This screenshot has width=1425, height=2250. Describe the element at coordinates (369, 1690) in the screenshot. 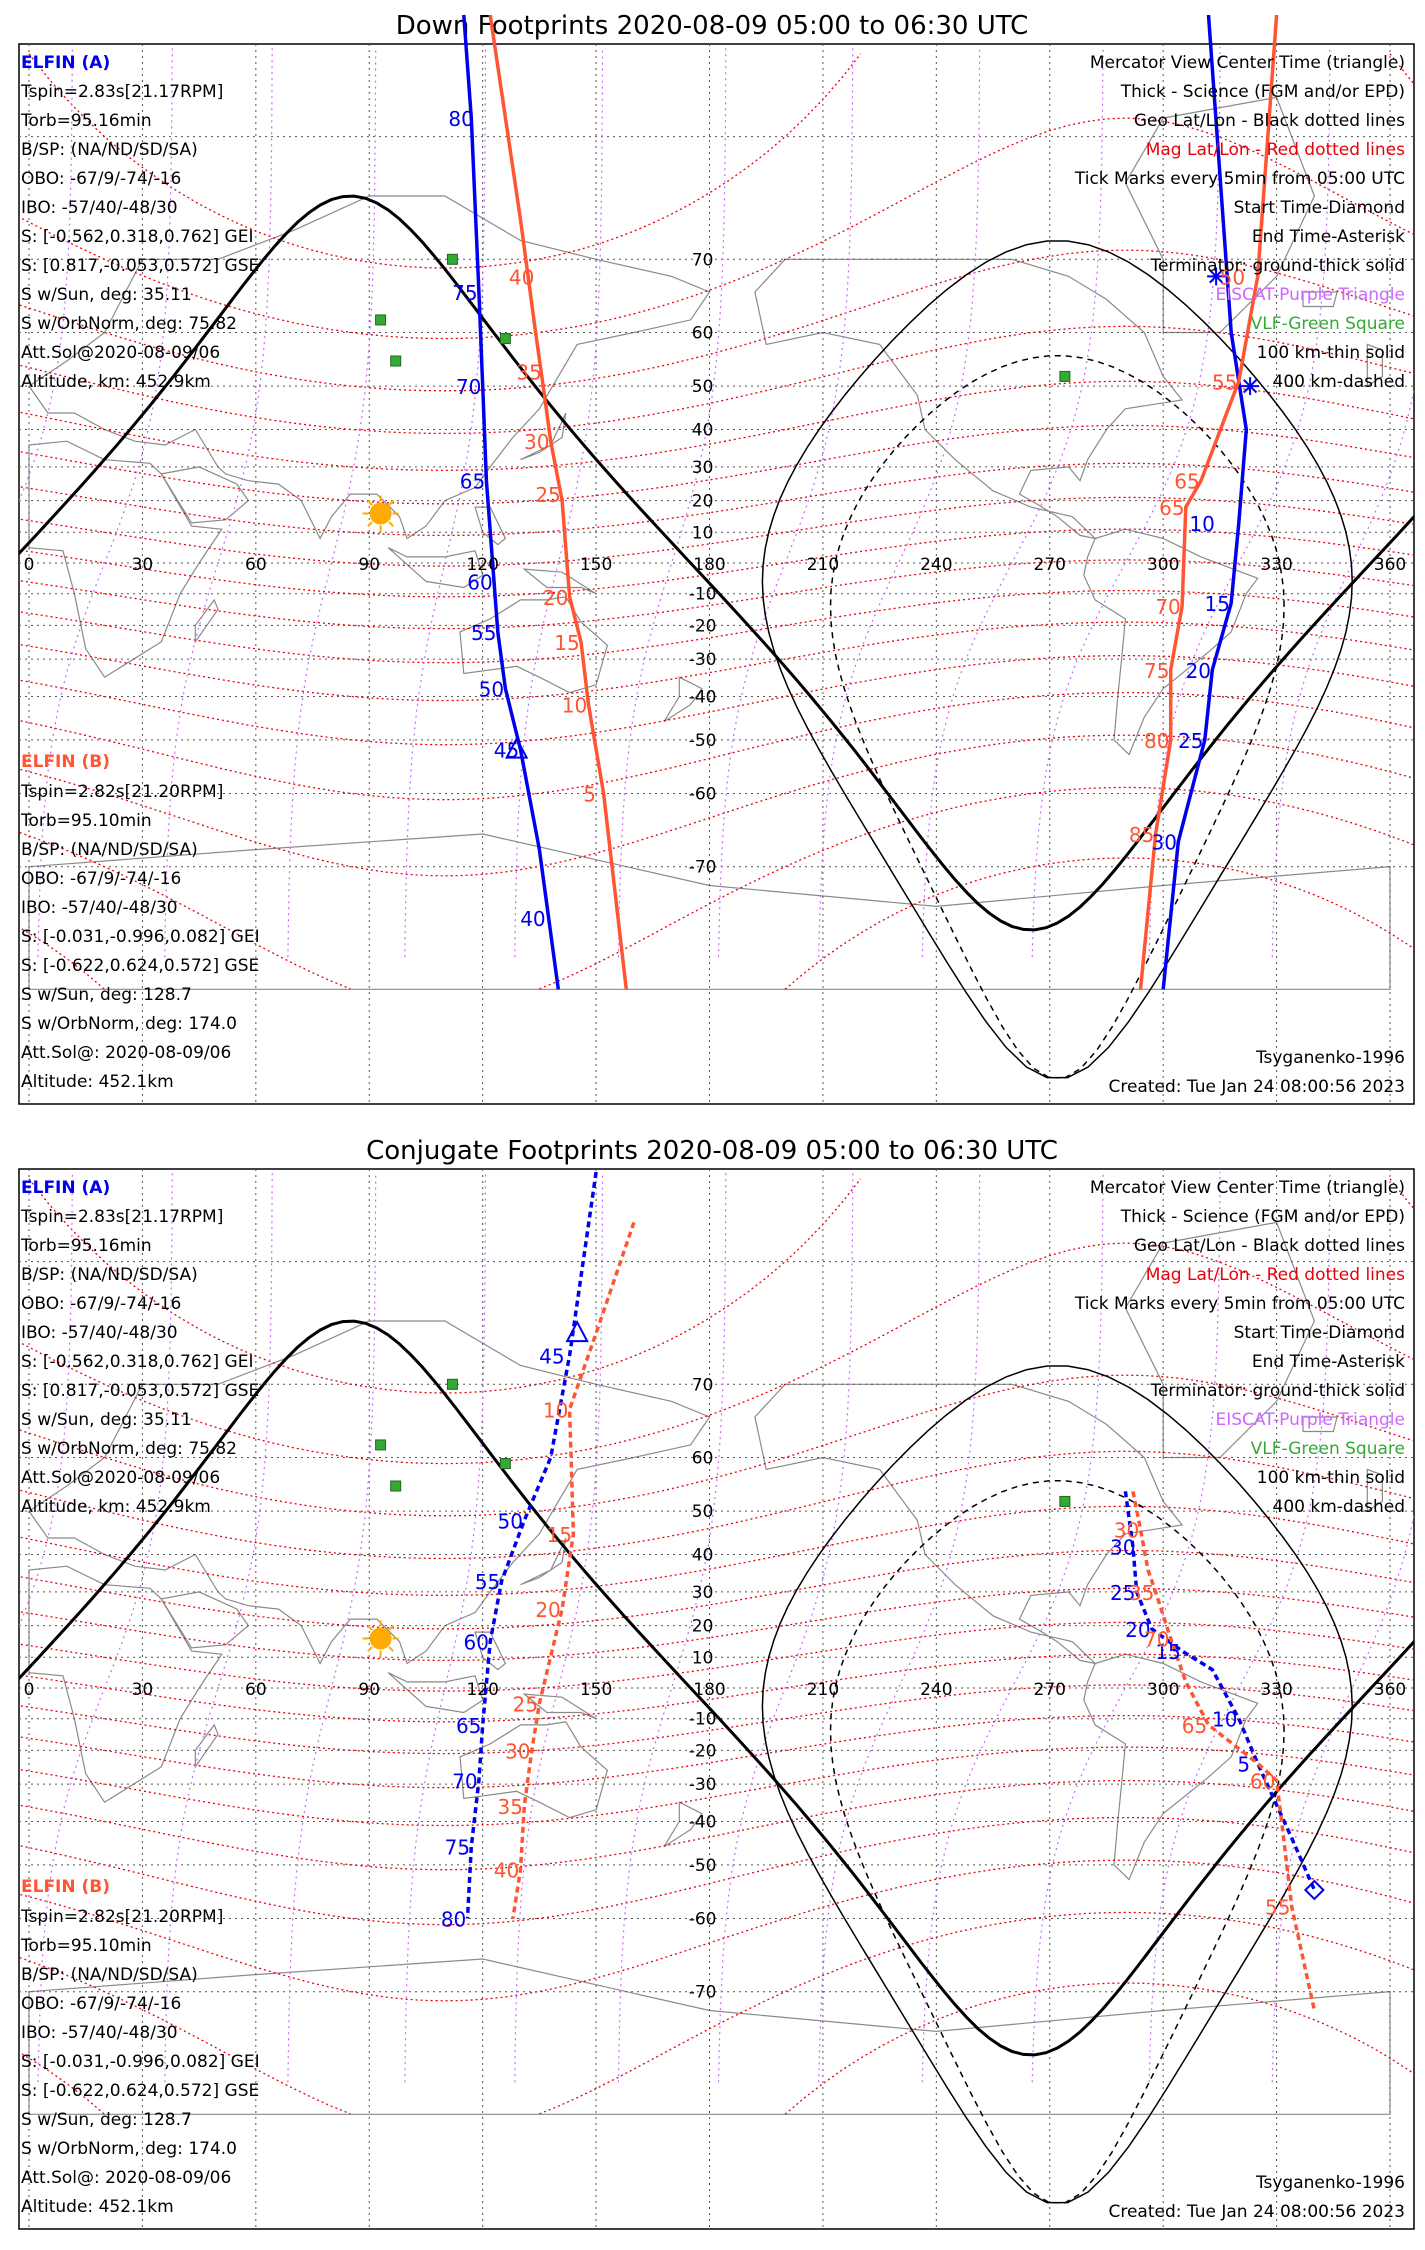

I see `lon-tick-label: 90` at that location.